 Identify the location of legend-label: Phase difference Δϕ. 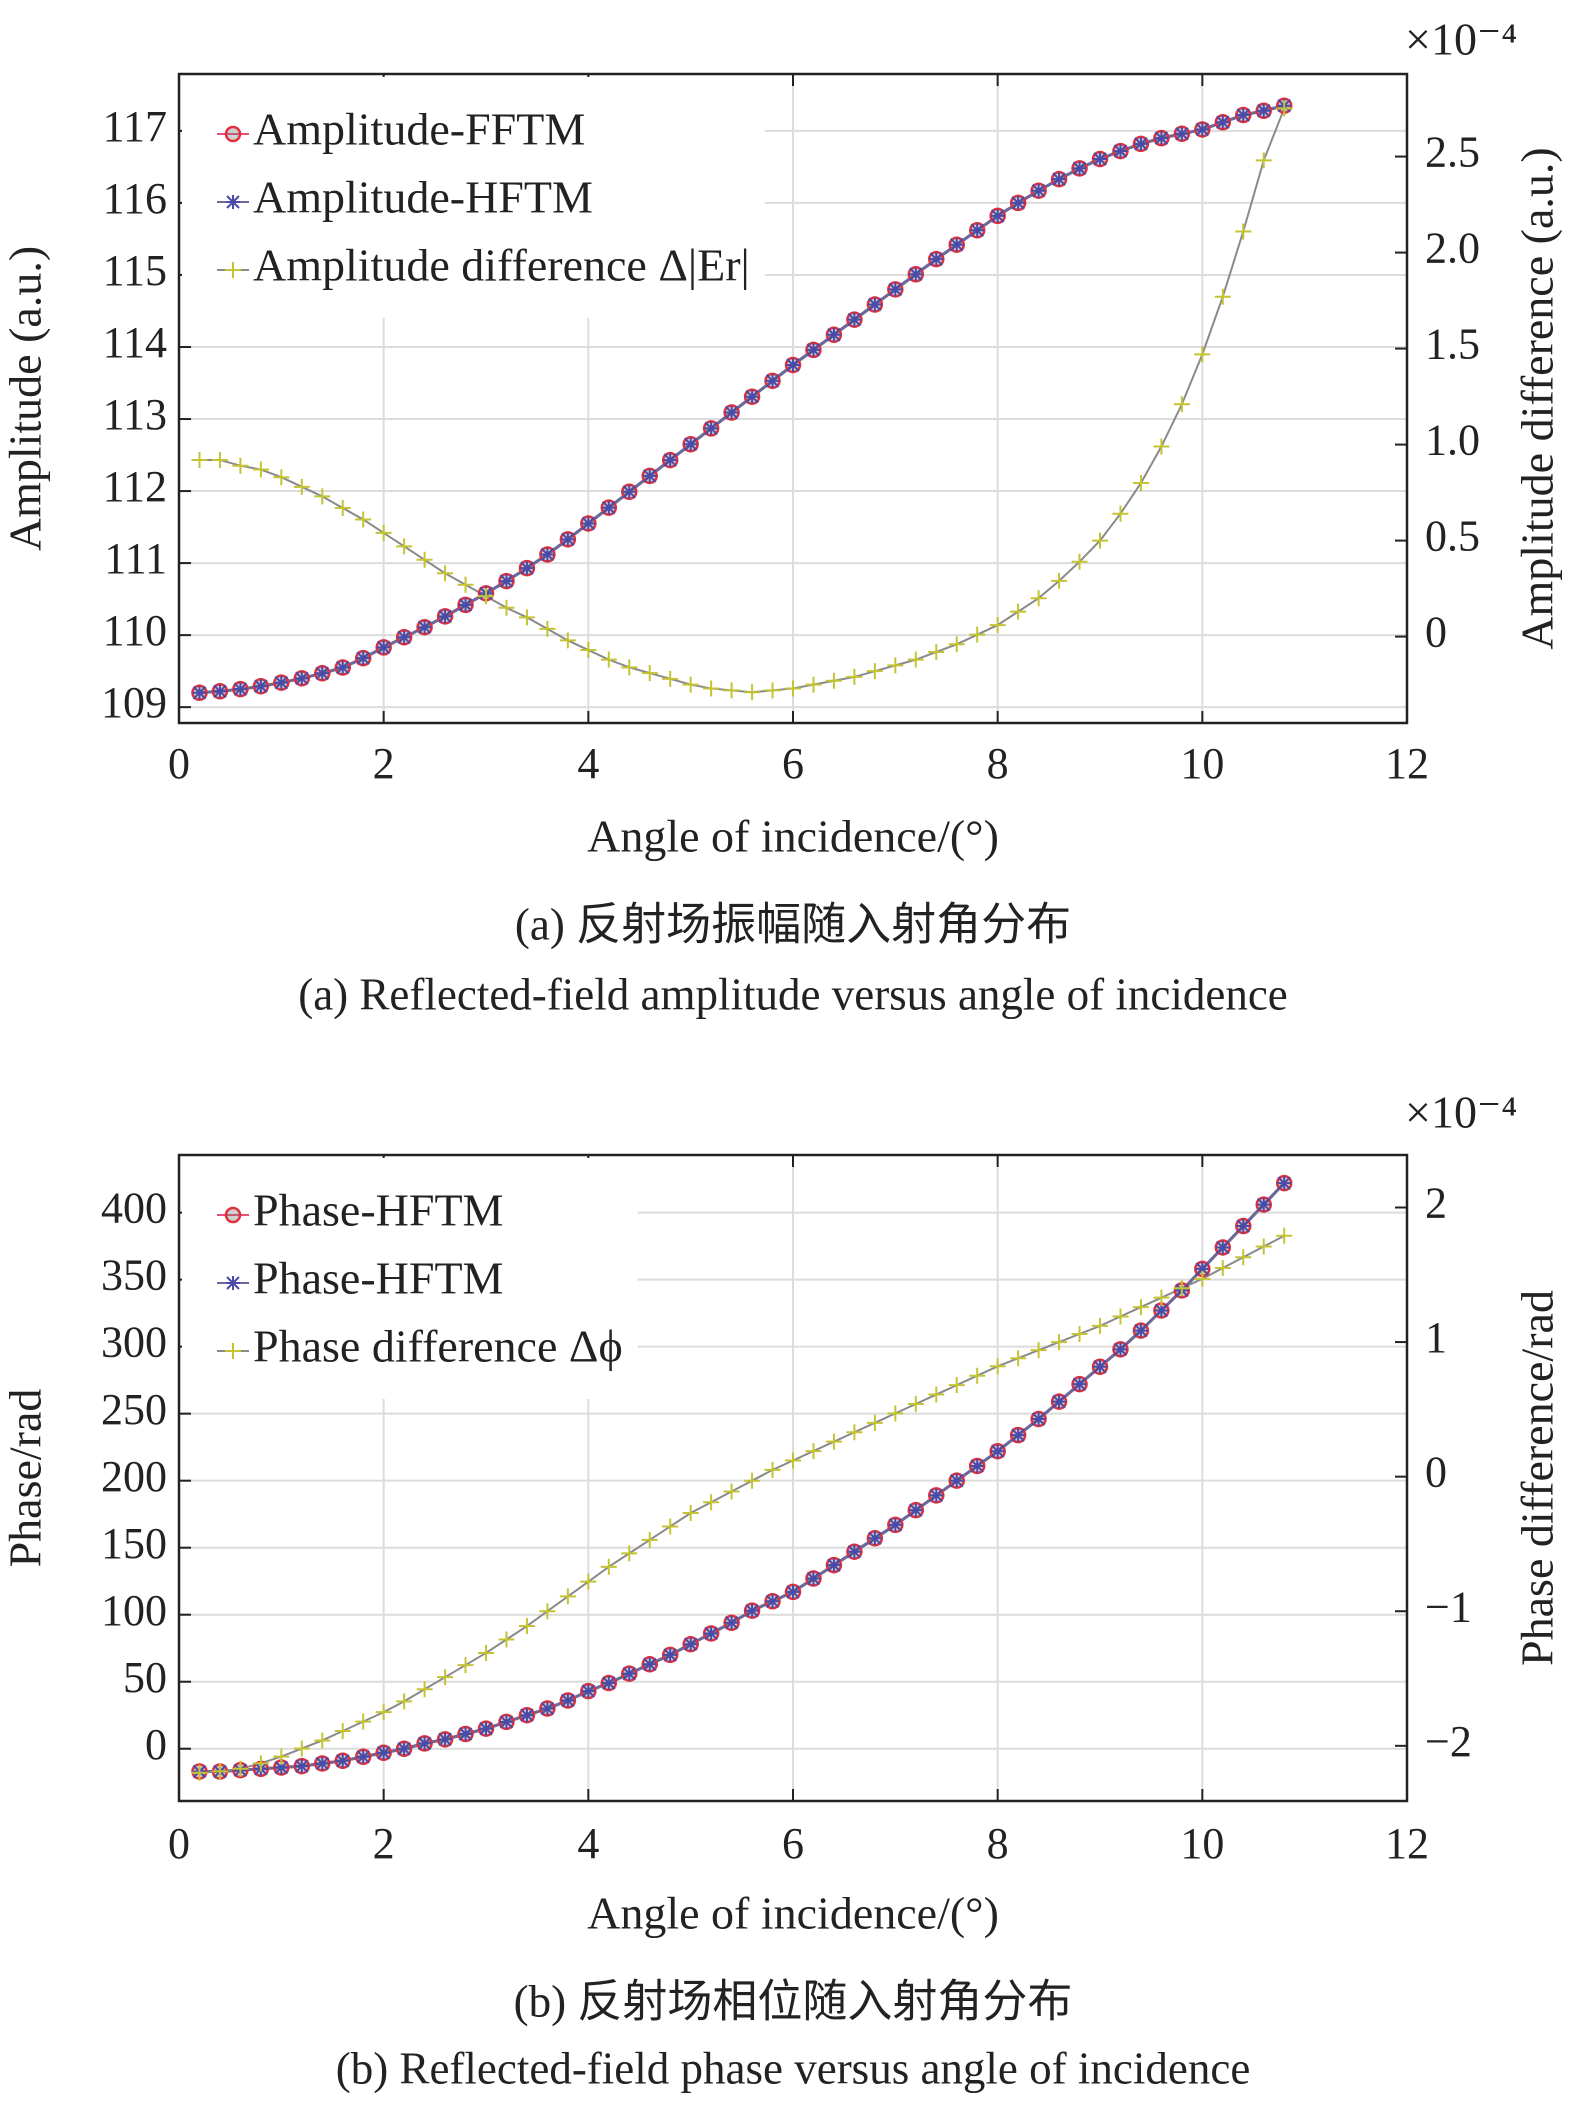
(438, 1346).